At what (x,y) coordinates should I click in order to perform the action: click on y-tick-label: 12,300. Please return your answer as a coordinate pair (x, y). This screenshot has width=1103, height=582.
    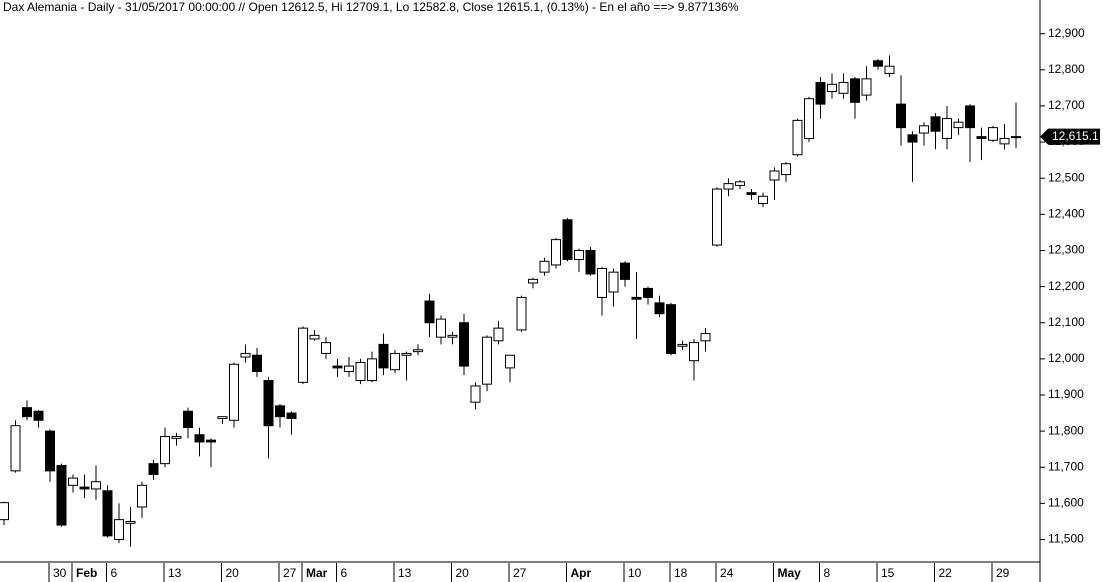
    Looking at the image, I should click on (1066, 250).